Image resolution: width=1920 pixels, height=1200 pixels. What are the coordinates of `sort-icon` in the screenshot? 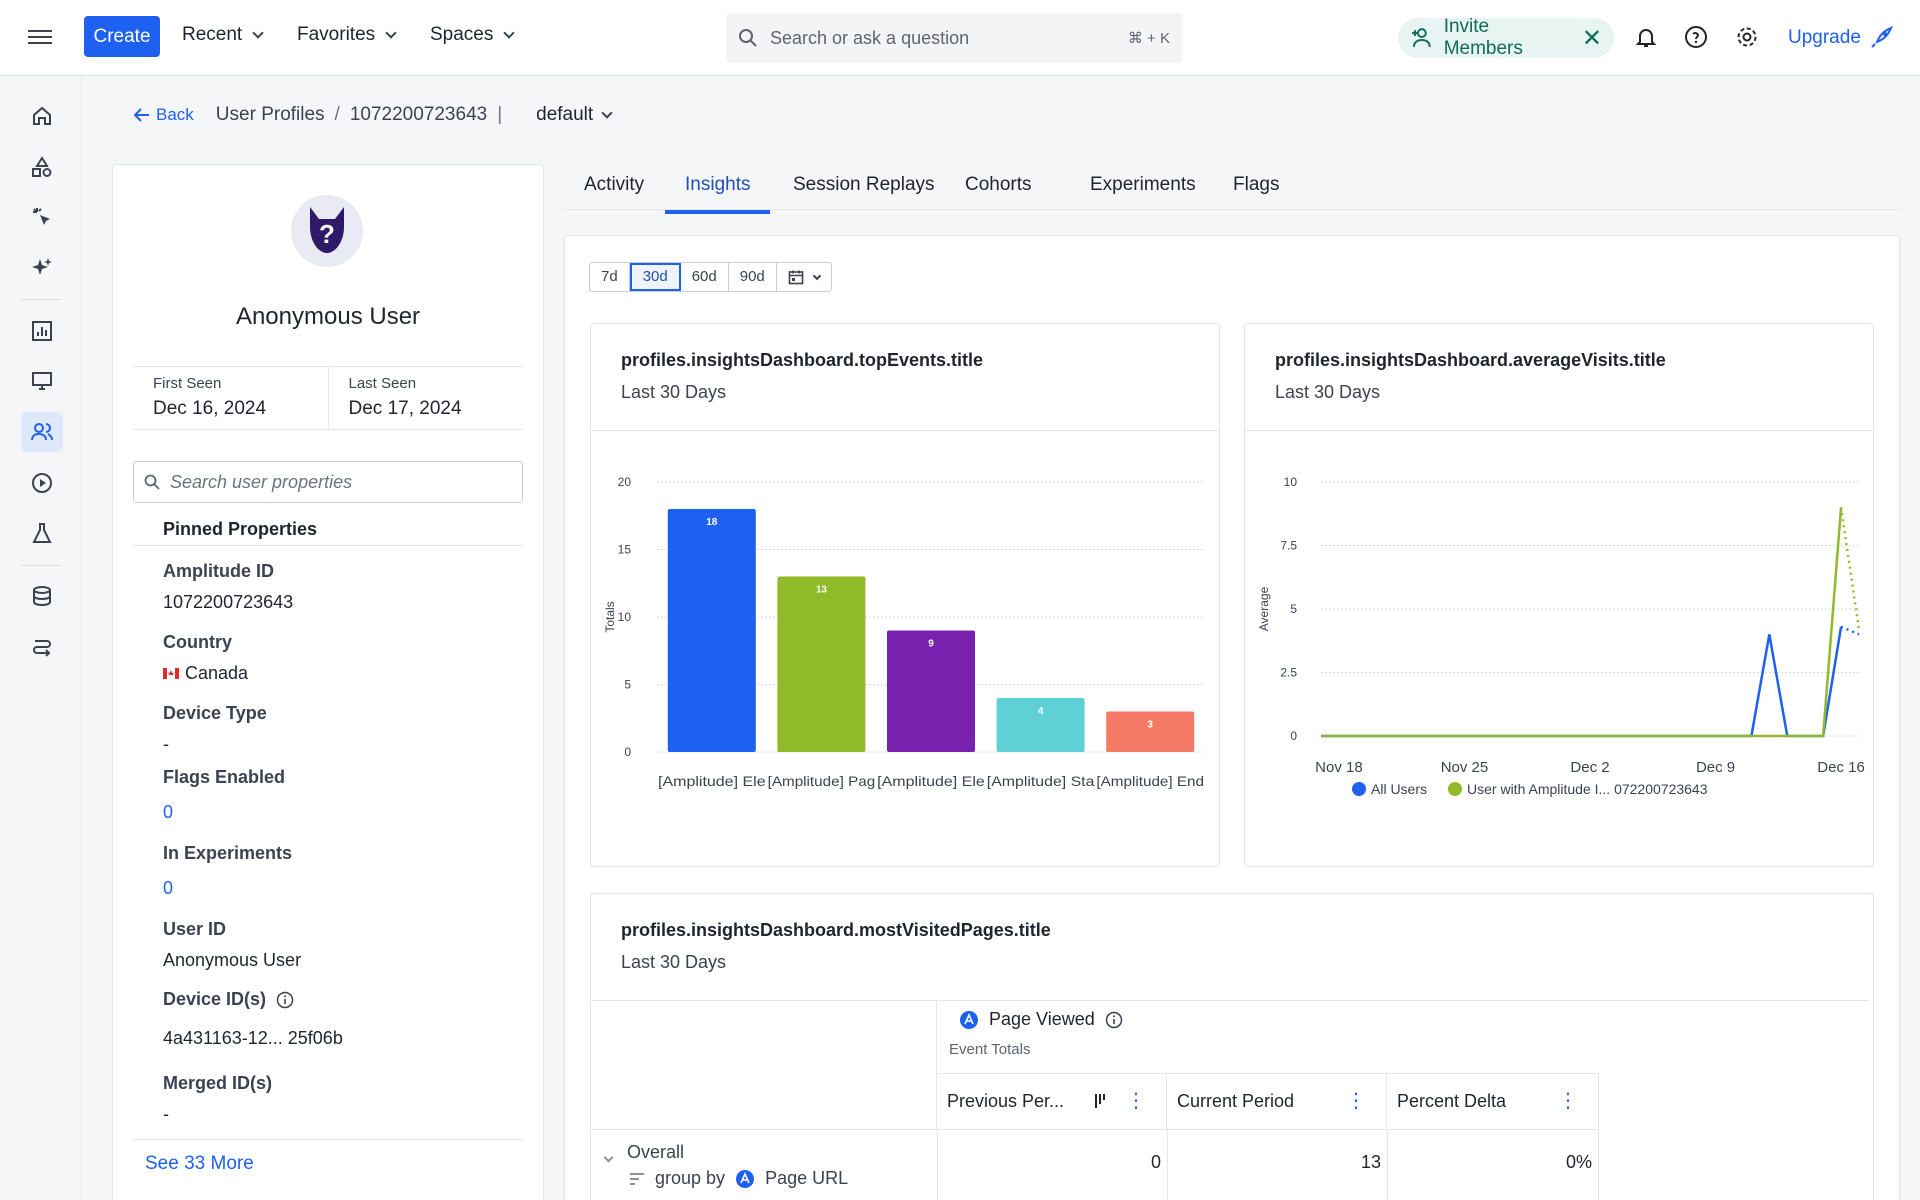 It's located at (1101, 1101).